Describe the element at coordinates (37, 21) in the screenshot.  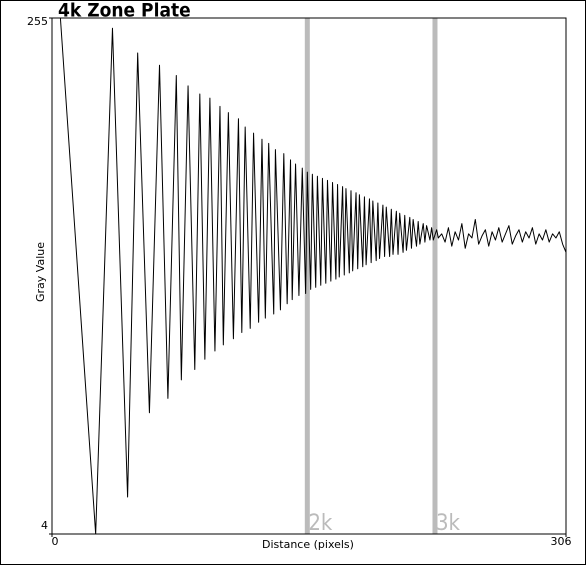
I see `y-tick-label: 255` at that location.